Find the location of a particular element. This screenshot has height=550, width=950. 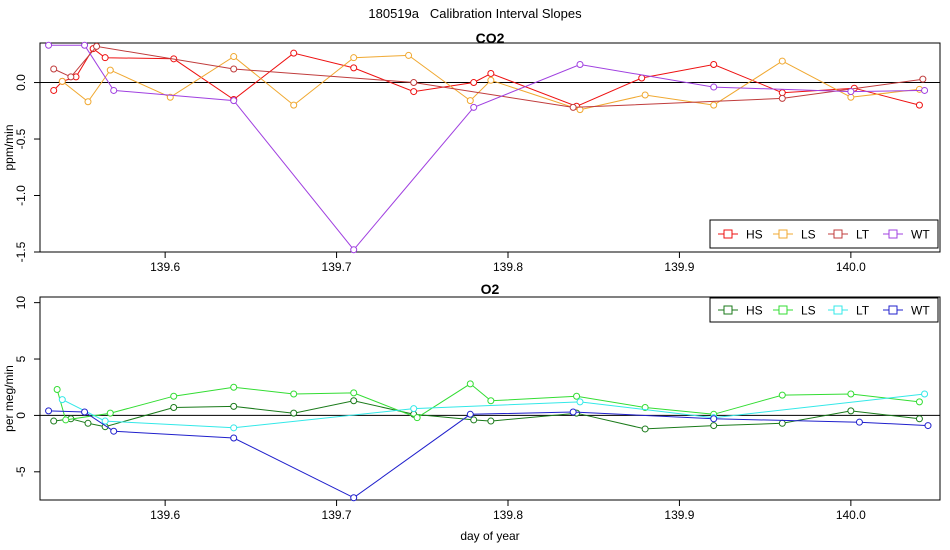

y-axis-label: ppm/min is located at coordinates (9, 147).